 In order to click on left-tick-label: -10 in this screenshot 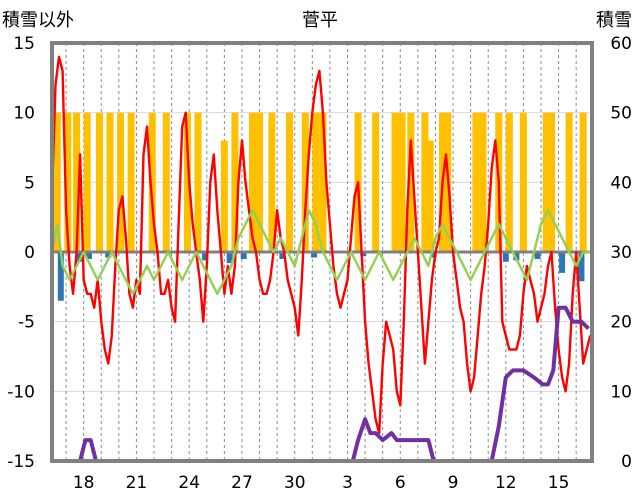, I will do `click(21, 392)`.